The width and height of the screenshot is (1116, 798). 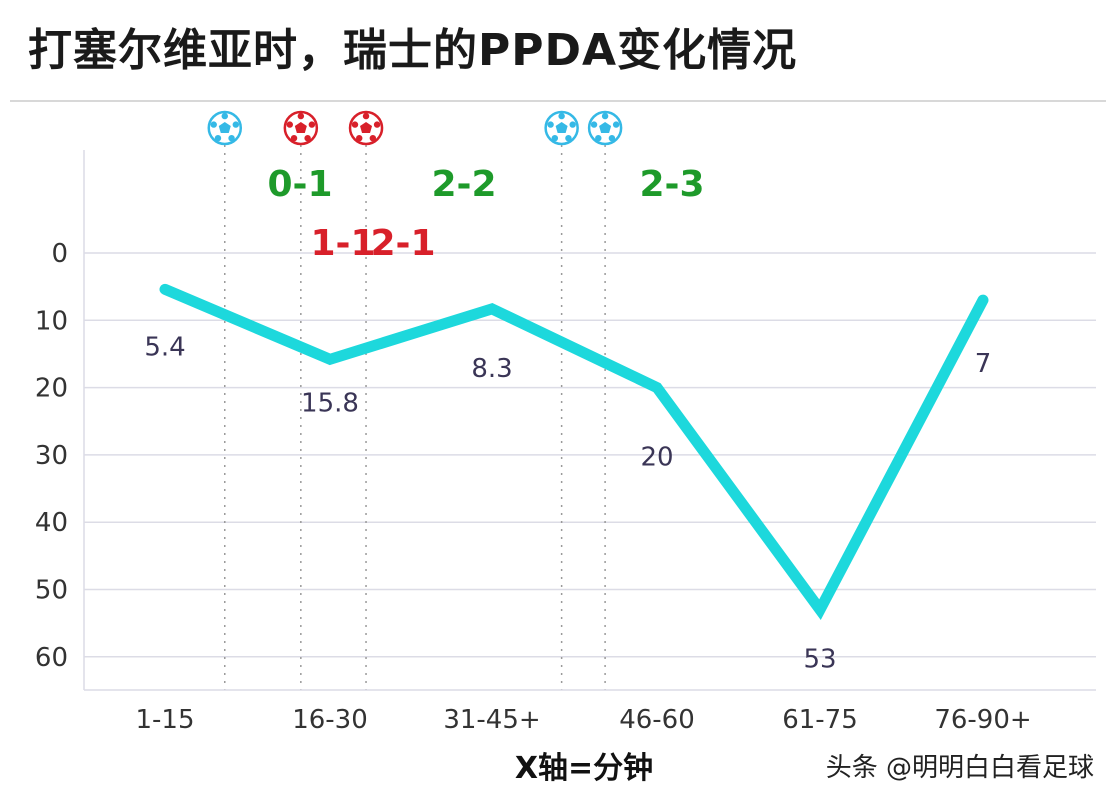 I want to click on score-label-1-1: 1-1, so click(x=342, y=243).